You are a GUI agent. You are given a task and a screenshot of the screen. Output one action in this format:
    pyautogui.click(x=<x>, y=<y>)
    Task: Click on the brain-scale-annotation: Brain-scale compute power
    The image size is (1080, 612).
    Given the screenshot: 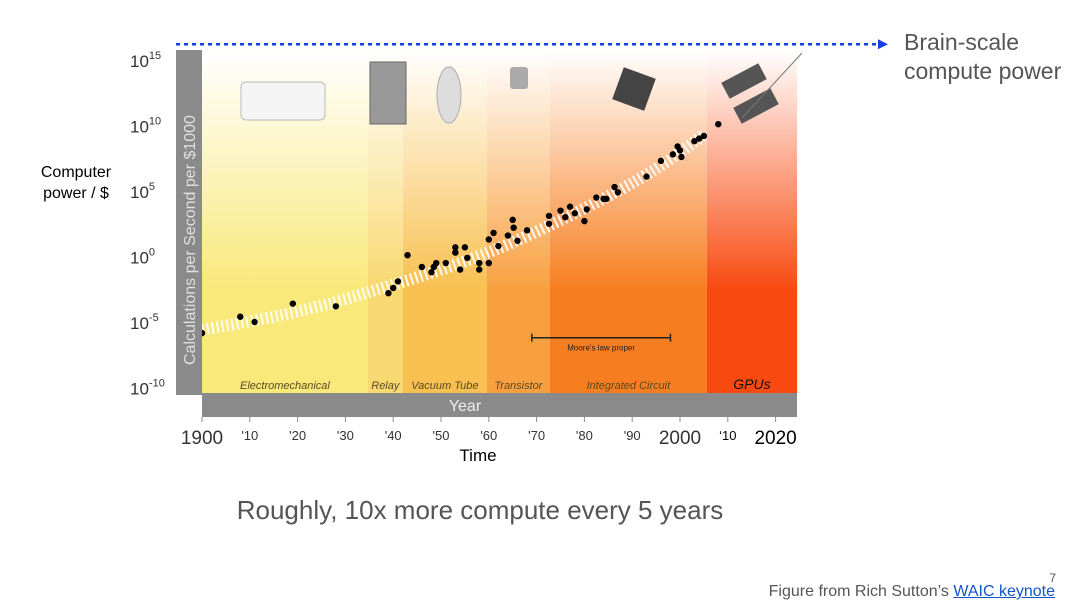 What is the action you would take?
    pyautogui.click(x=982, y=57)
    